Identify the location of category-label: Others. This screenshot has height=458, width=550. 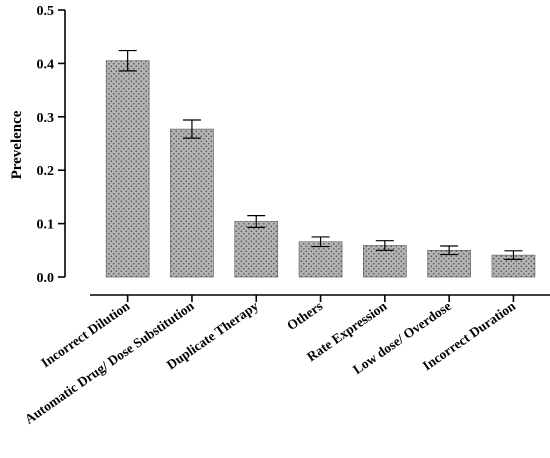
(304, 315).